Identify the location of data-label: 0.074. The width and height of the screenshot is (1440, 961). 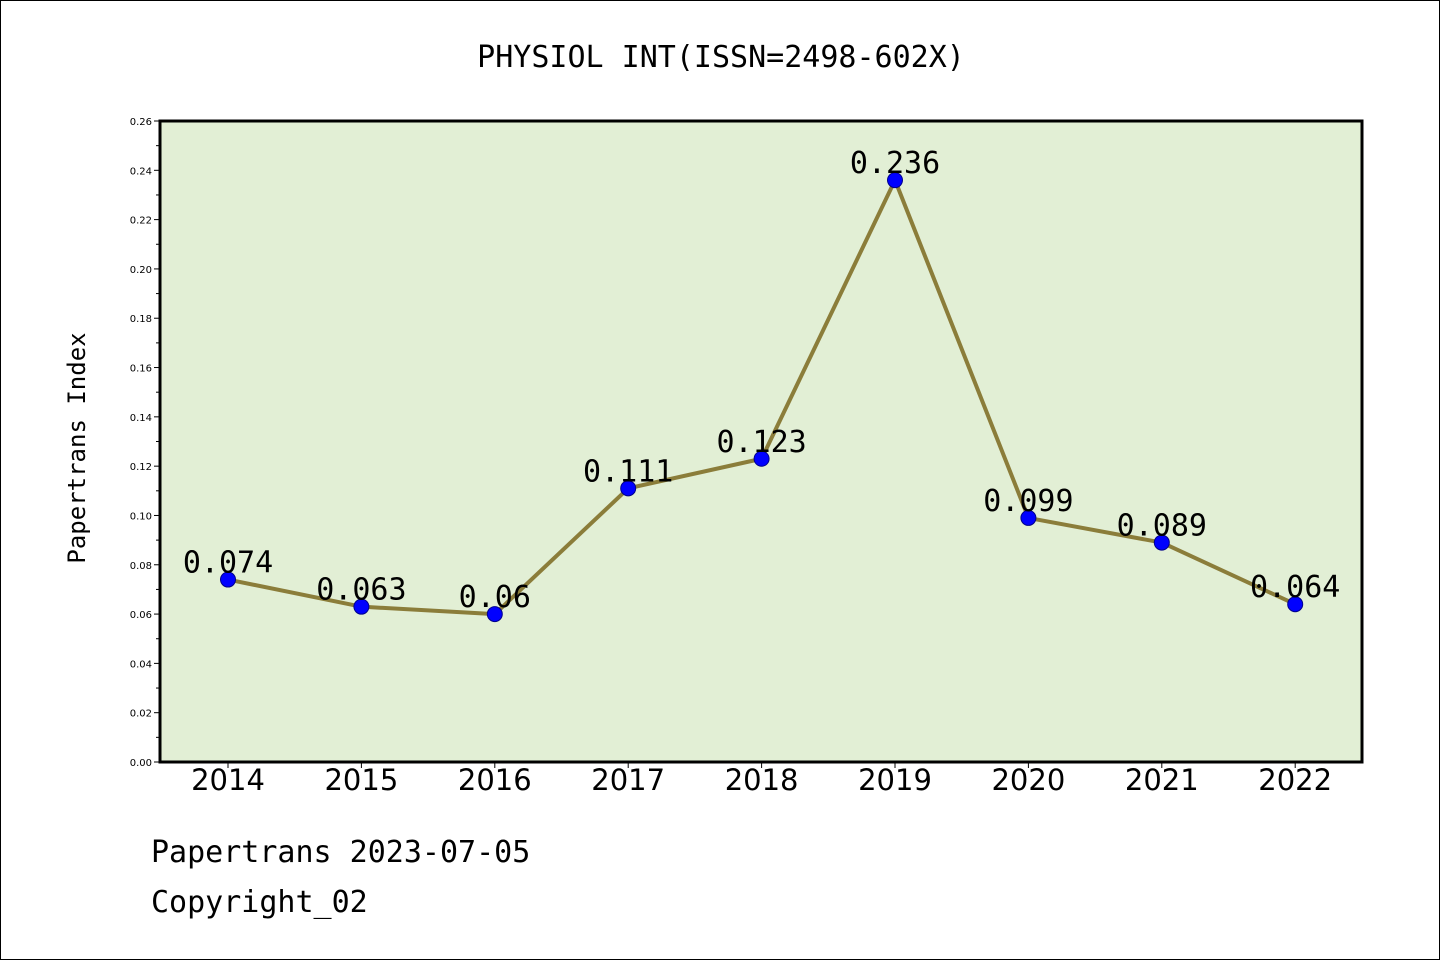
(228, 563).